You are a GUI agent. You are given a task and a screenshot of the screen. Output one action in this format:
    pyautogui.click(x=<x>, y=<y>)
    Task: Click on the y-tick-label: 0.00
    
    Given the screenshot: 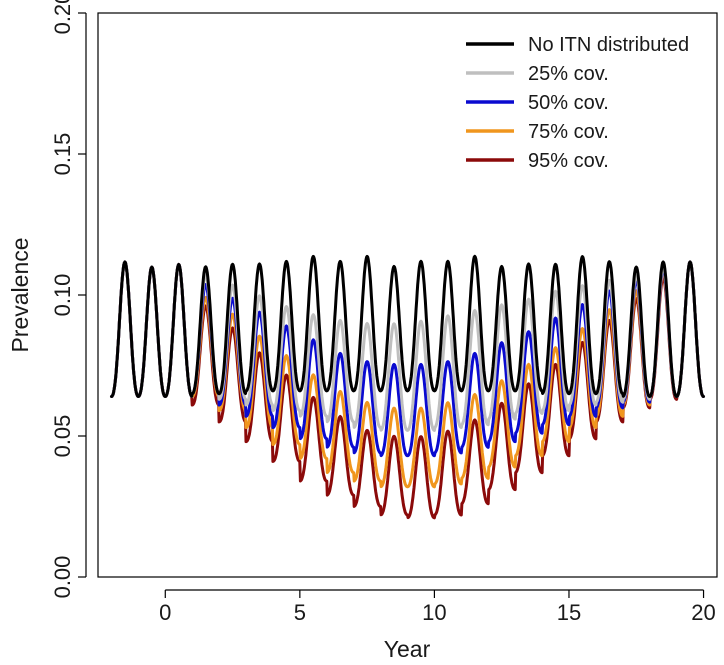 What is the action you would take?
    pyautogui.click(x=62, y=577)
    